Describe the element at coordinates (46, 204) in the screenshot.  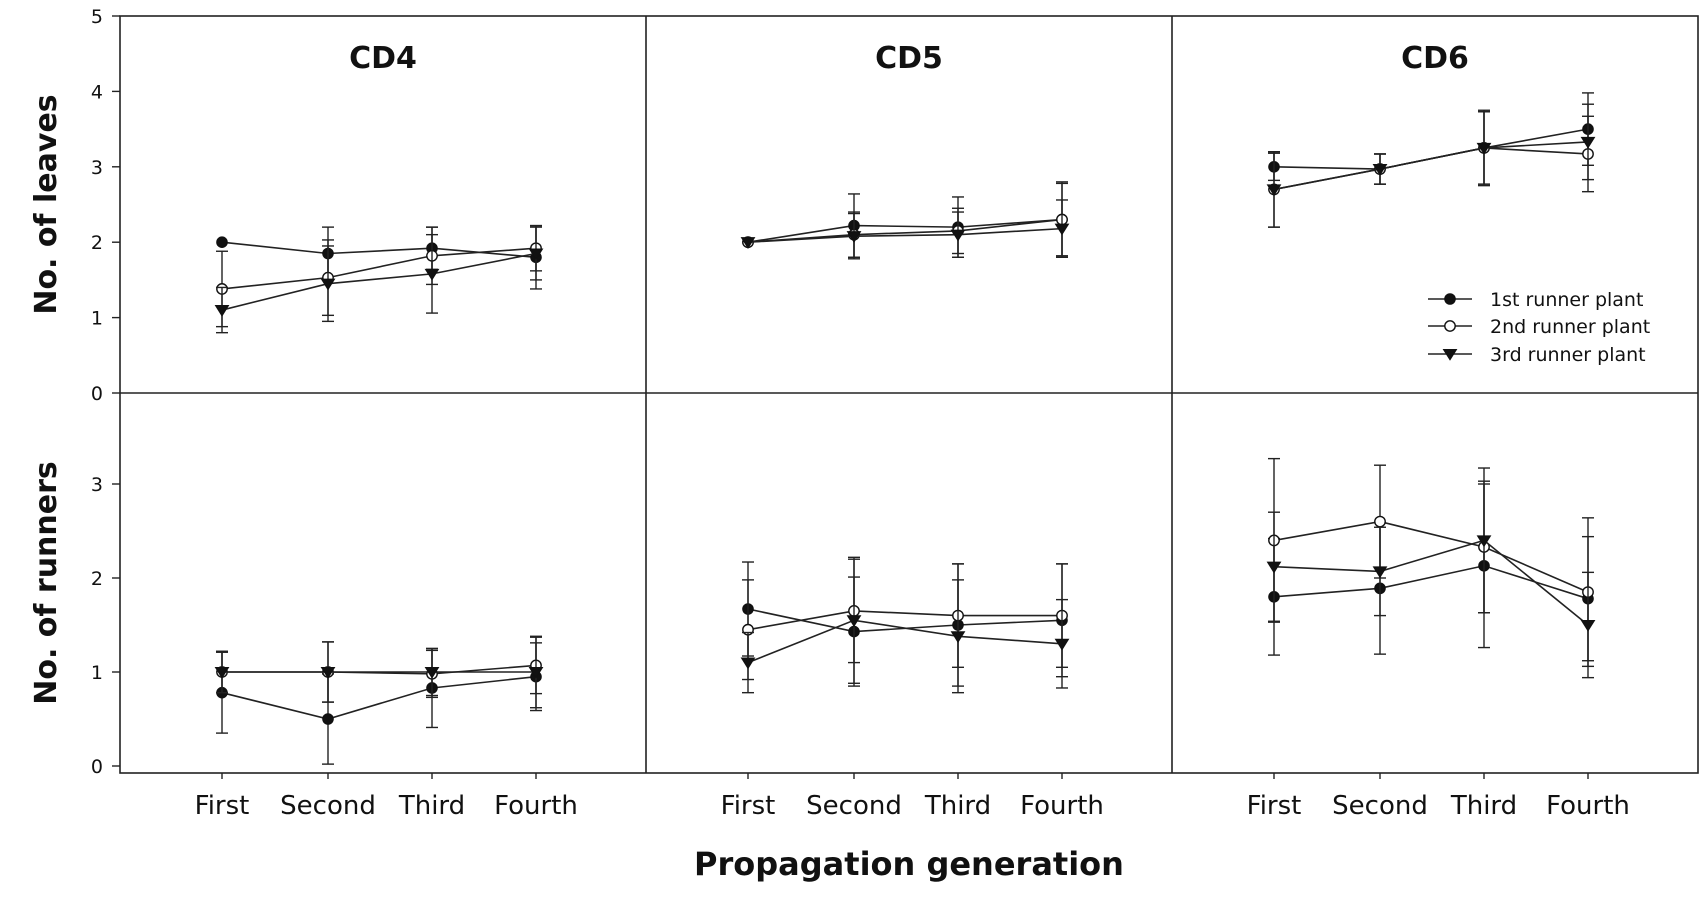
I see `y-axis-label: No. of leaves` at that location.